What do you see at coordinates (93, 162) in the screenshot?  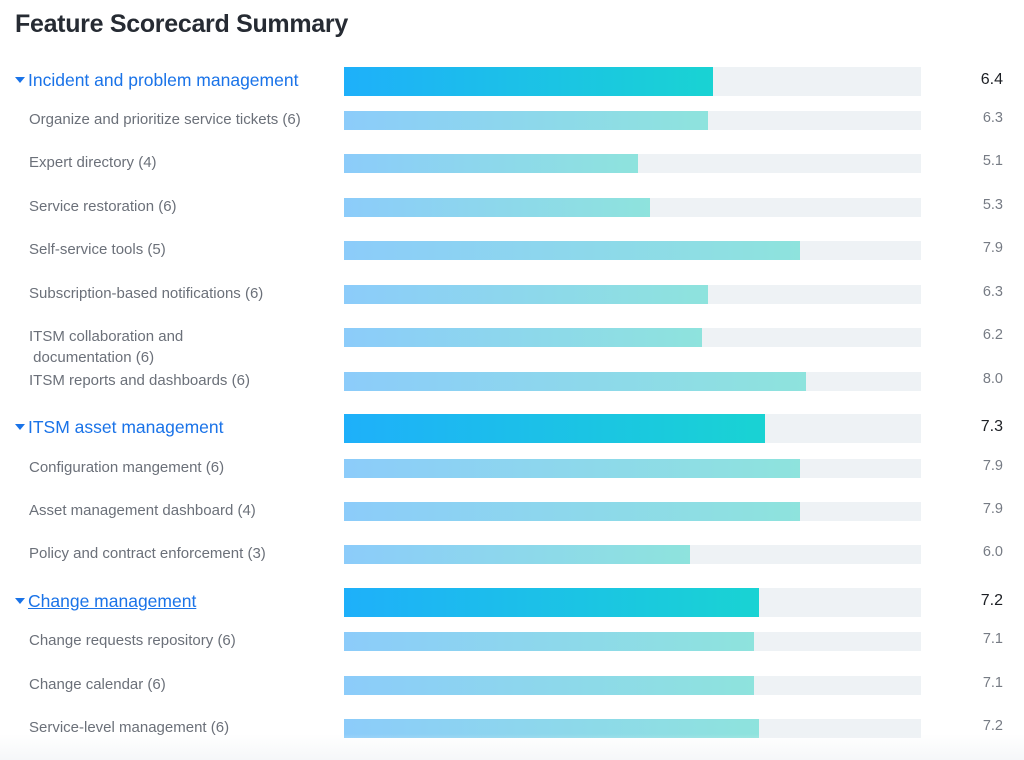 I see `feature-label-text: Expert directory (4)` at bounding box center [93, 162].